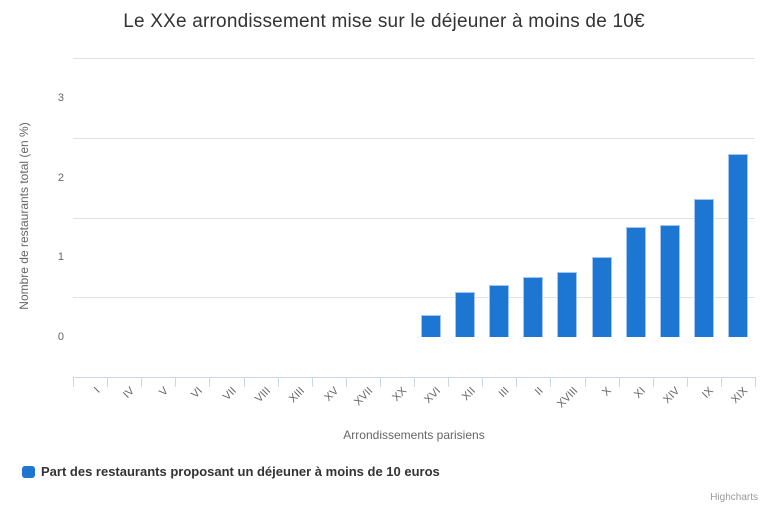  Describe the element at coordinates (196, 393) in the screenshot. I see `x-axis-category-label-text: VI` at that location.